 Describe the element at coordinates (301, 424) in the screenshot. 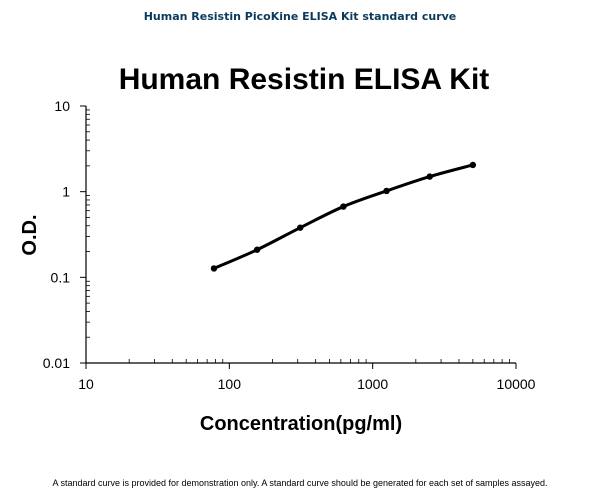

I see `x-axis-label: Concentration(pg/ml)` at that location.